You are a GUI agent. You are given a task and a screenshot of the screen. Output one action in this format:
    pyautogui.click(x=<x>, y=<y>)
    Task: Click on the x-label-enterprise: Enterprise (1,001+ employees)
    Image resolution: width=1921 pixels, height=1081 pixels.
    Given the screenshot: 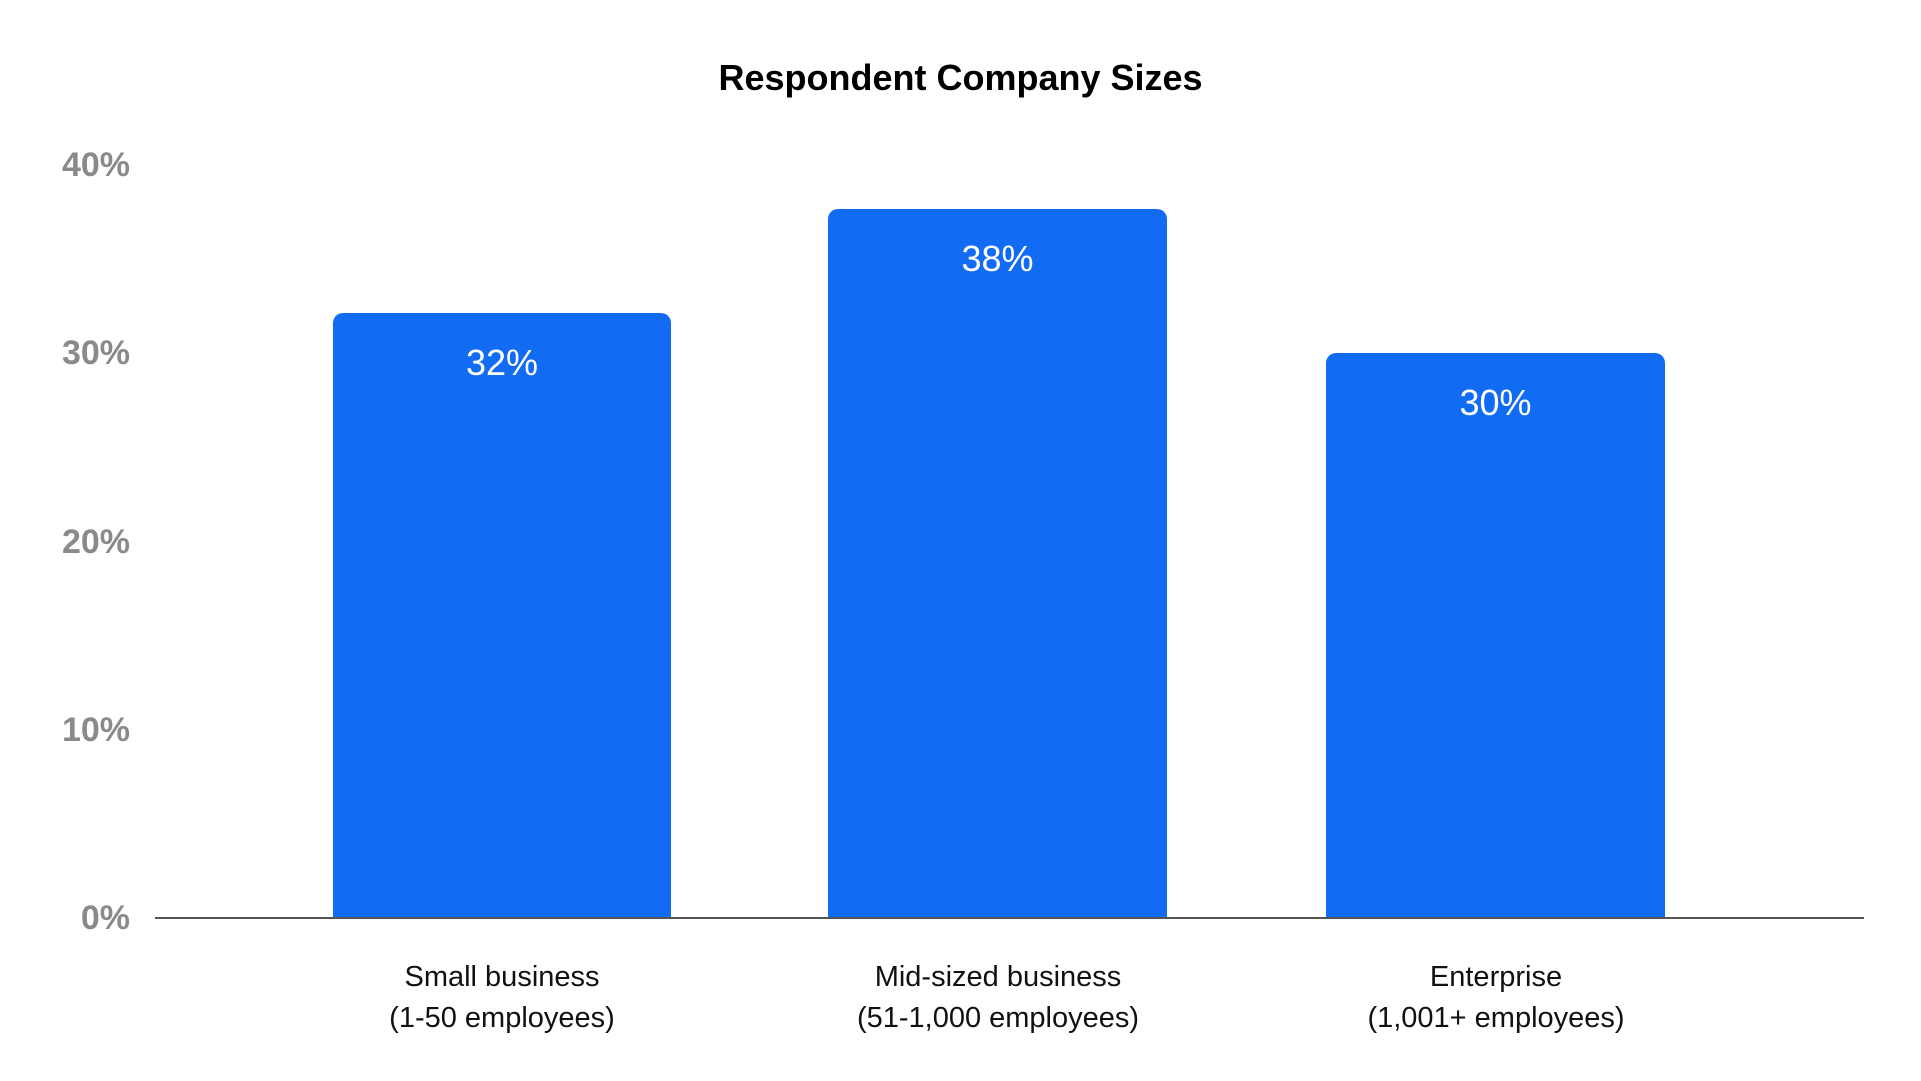 What is the action you would take?
    pyautogui.click(x=1496, y=998)
    